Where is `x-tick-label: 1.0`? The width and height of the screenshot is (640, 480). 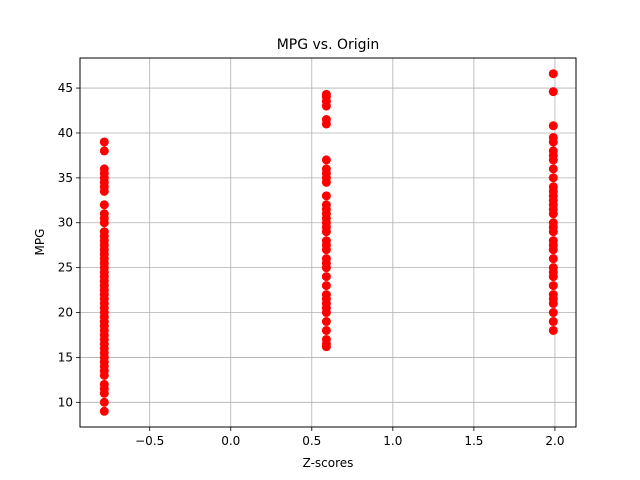 x-tick-label: 1.0 is located at coordinates (392, 441).